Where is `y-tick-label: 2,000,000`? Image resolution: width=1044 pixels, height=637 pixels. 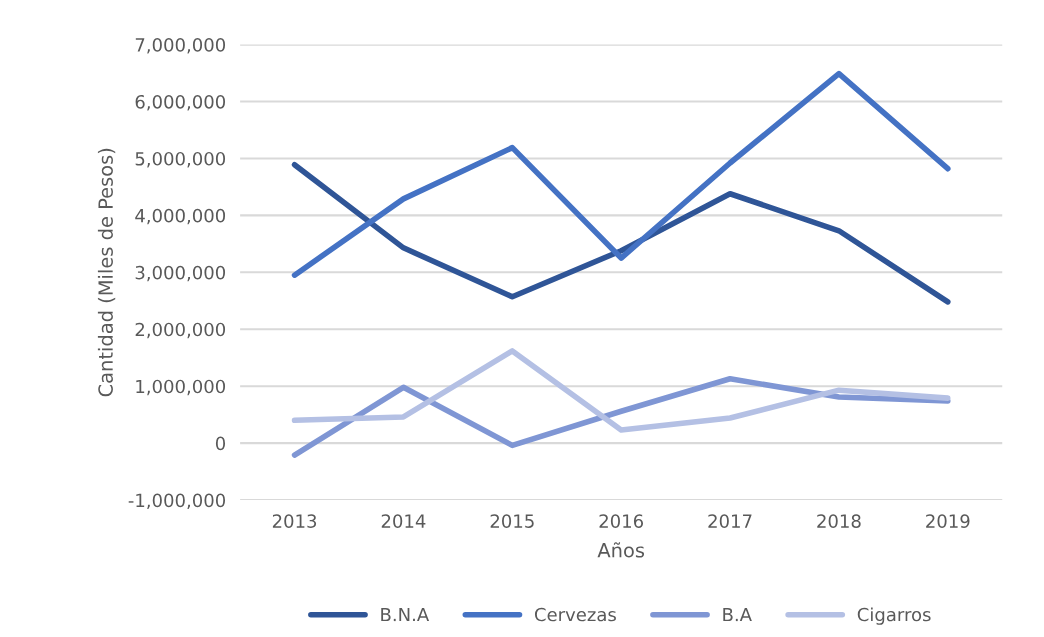 y-tick-label: 2,000,000 is located at coordinates (180, 330).